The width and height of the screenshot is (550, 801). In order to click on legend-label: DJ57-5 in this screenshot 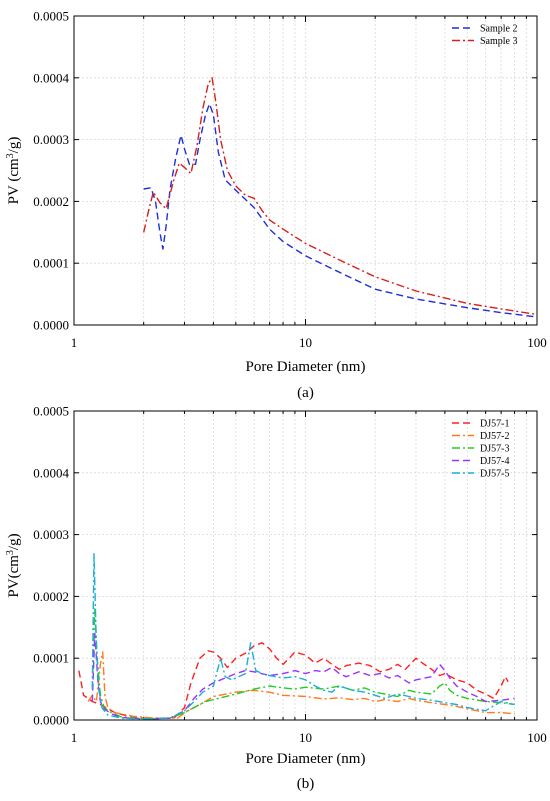, I will do `click(494, 474)`.